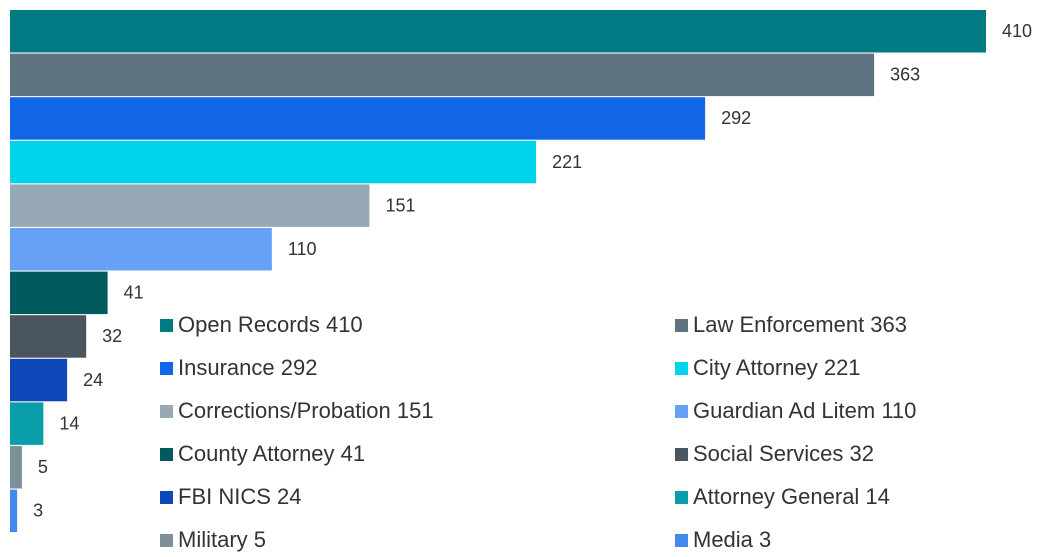 The width and height of the screenshot is (1042, 557). What do you see at coordinates (400, 205) in the screenshot?
I see `value-label: 151` at bounding box center [400, 205].